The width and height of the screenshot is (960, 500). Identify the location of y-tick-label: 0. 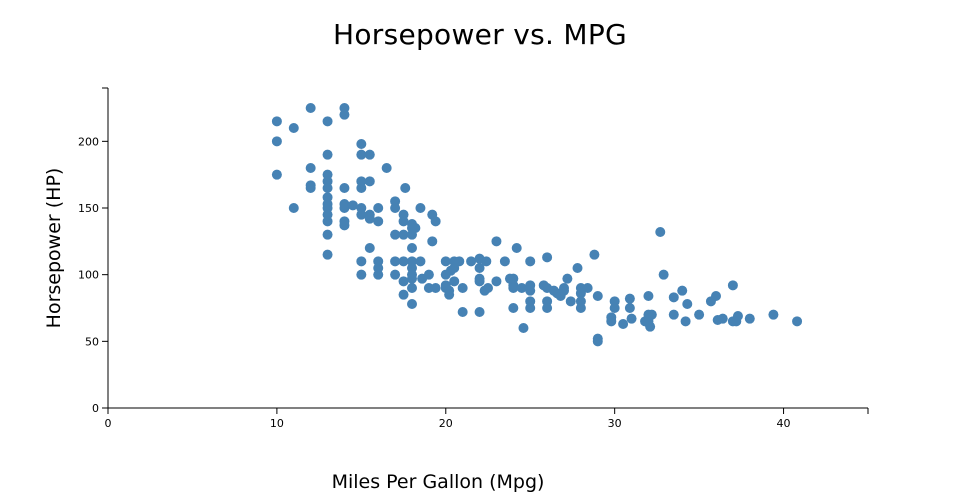
(95, 408).